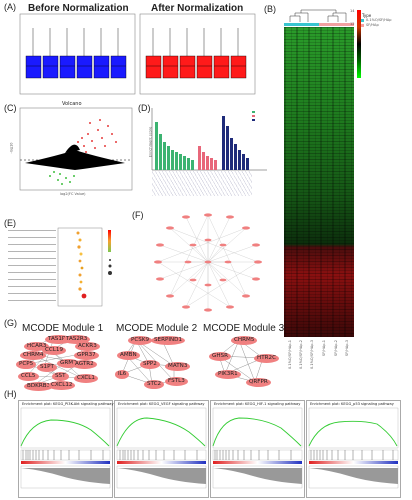 The height and width of the screenshot is (500, 412). Describe the element at coordinates (144, 108) in the screenshot. I see `panel-label-d: (D)` at that location.